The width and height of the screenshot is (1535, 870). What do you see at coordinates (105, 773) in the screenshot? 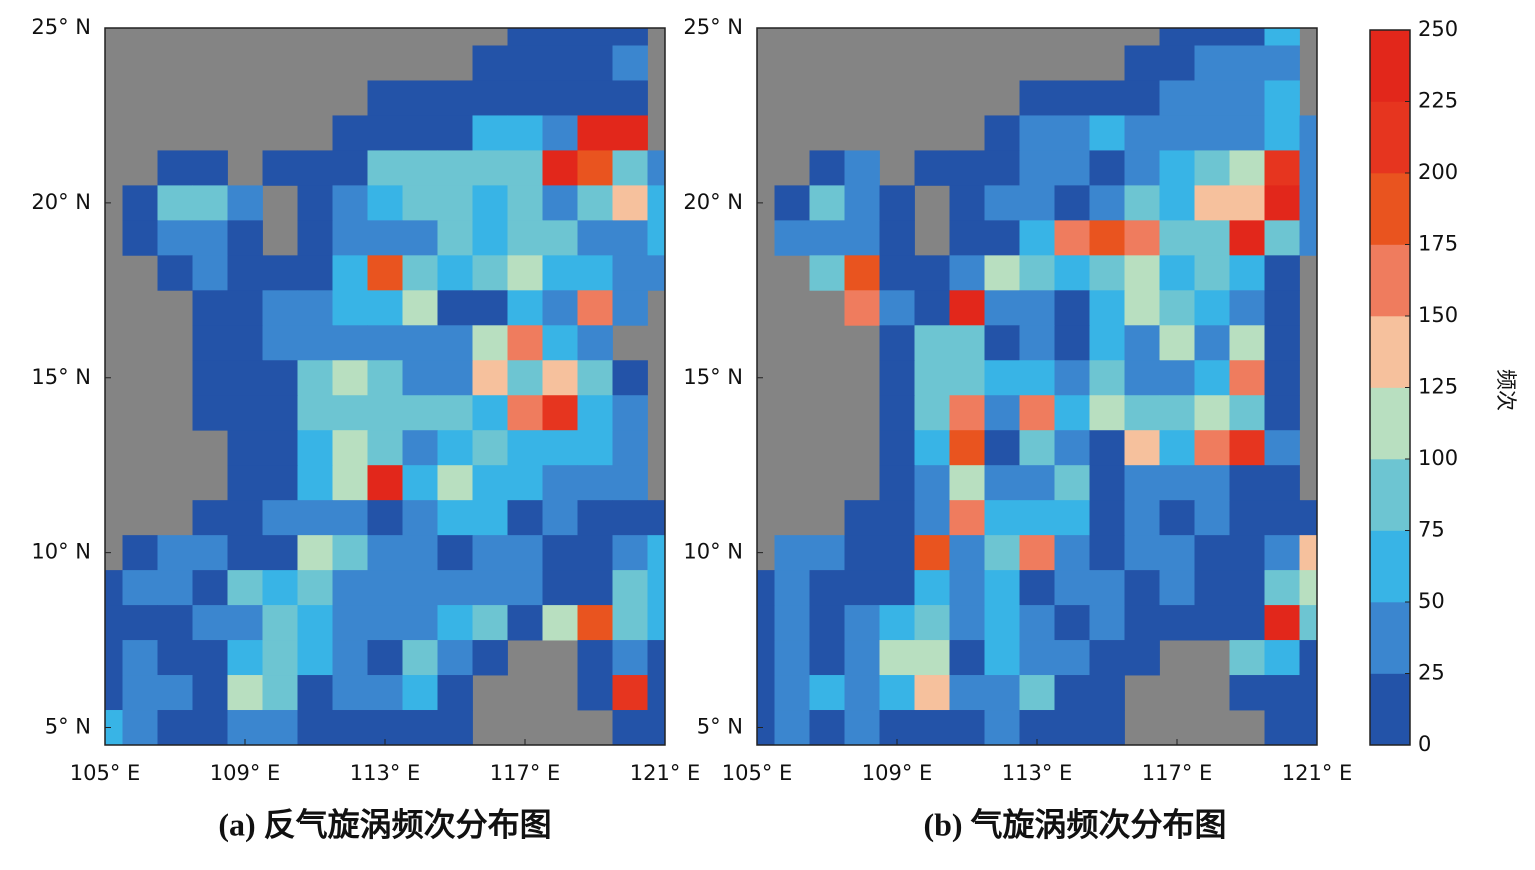
I see `x-tick-label: 105° E` at bounding box center [105, 773].